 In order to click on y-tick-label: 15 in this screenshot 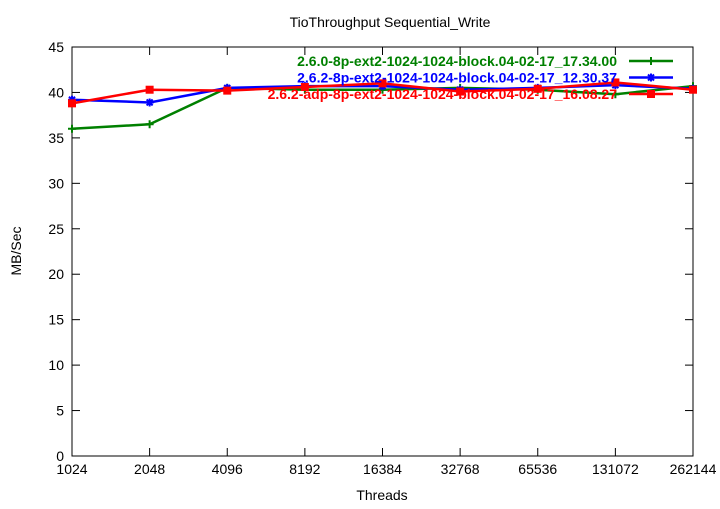, I will do `click(56, 320)`.